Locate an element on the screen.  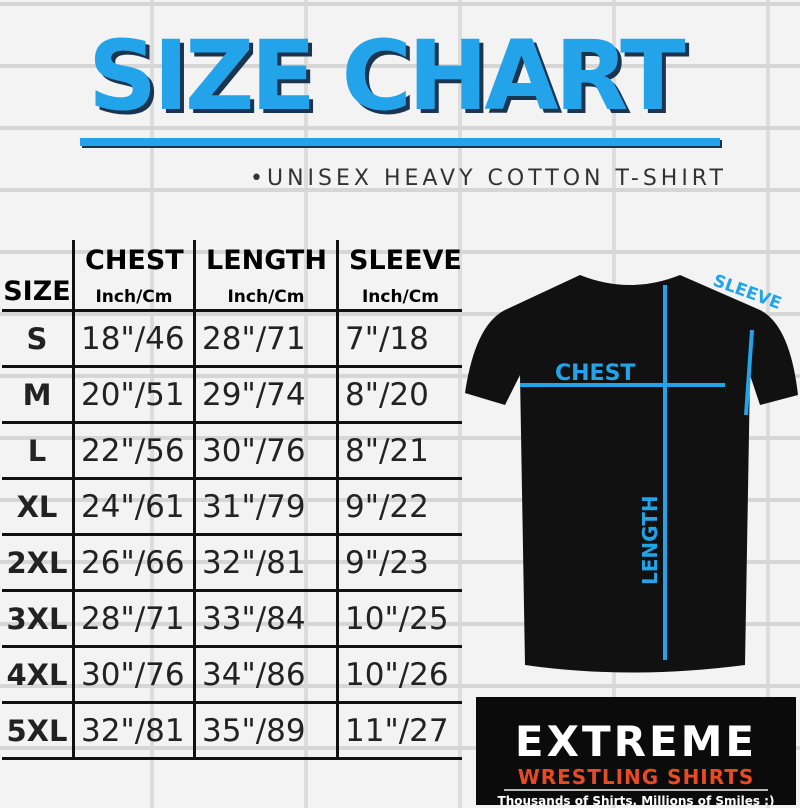
length-label: LENGTH is located at coordinates (650, 540).